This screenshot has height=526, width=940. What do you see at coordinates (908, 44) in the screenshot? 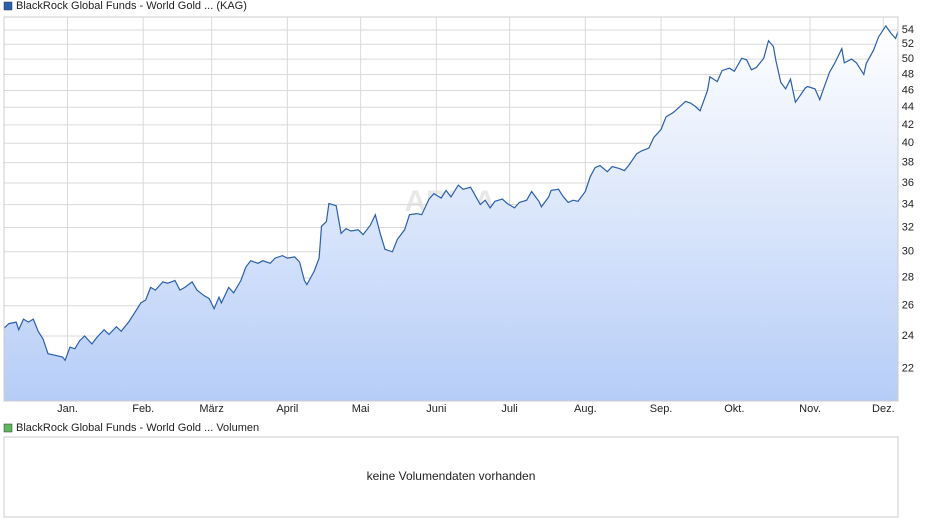
I see `y-tick-label: 52` at bounding box center [908, 44].